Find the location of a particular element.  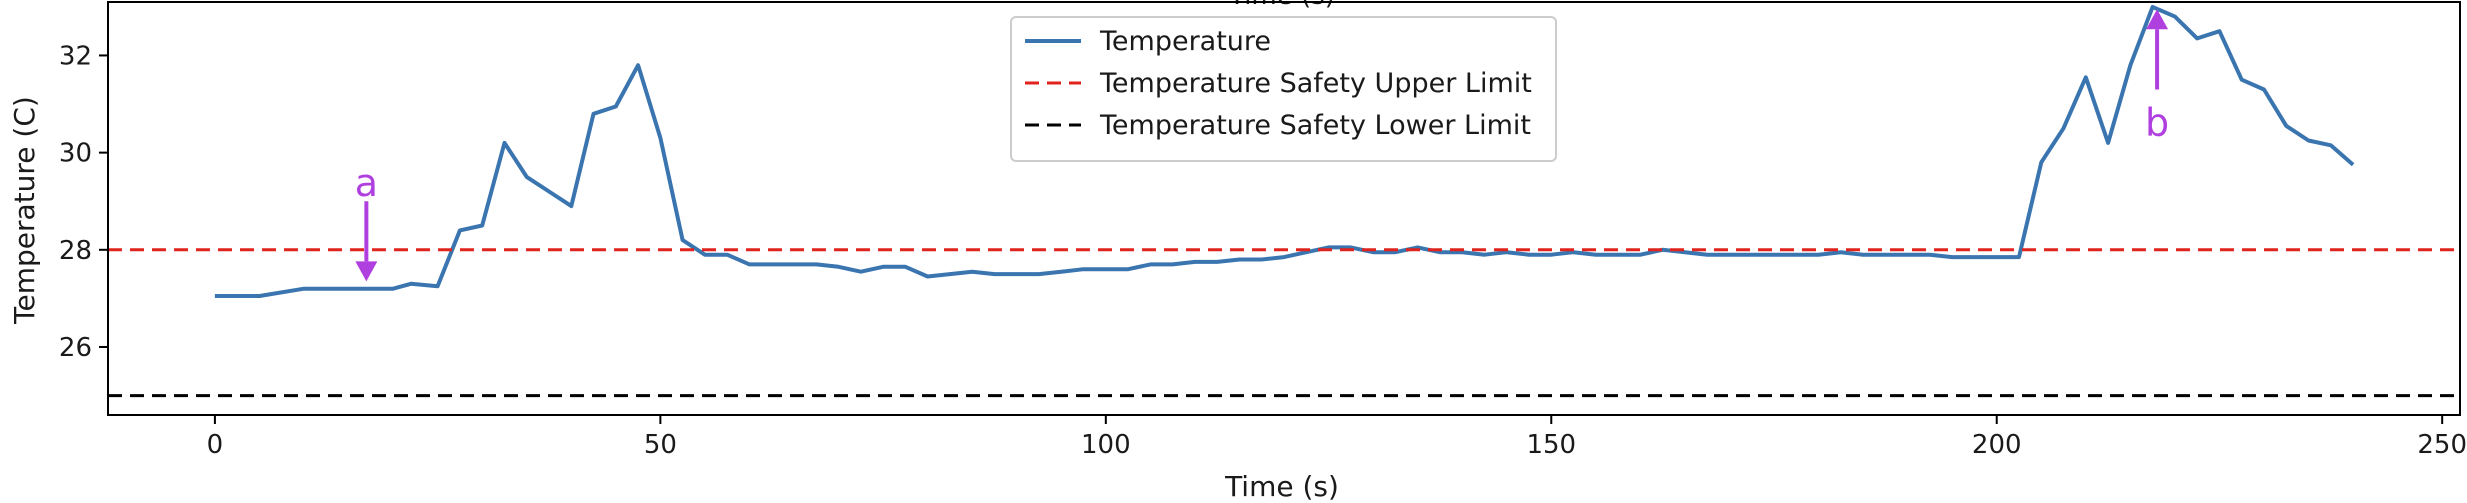

y-tick-label: 32 is located at coordinates (75, 56).